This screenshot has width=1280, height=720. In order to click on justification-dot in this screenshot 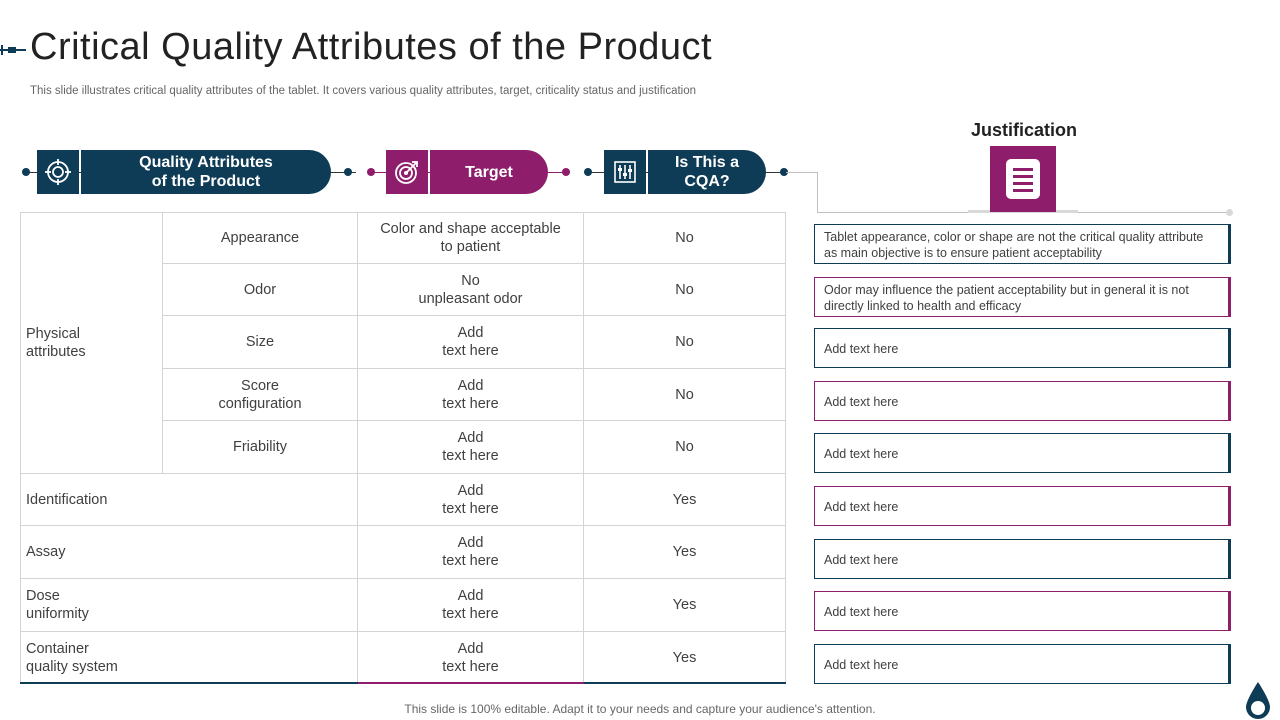, I will do `click(1229, 212)`.